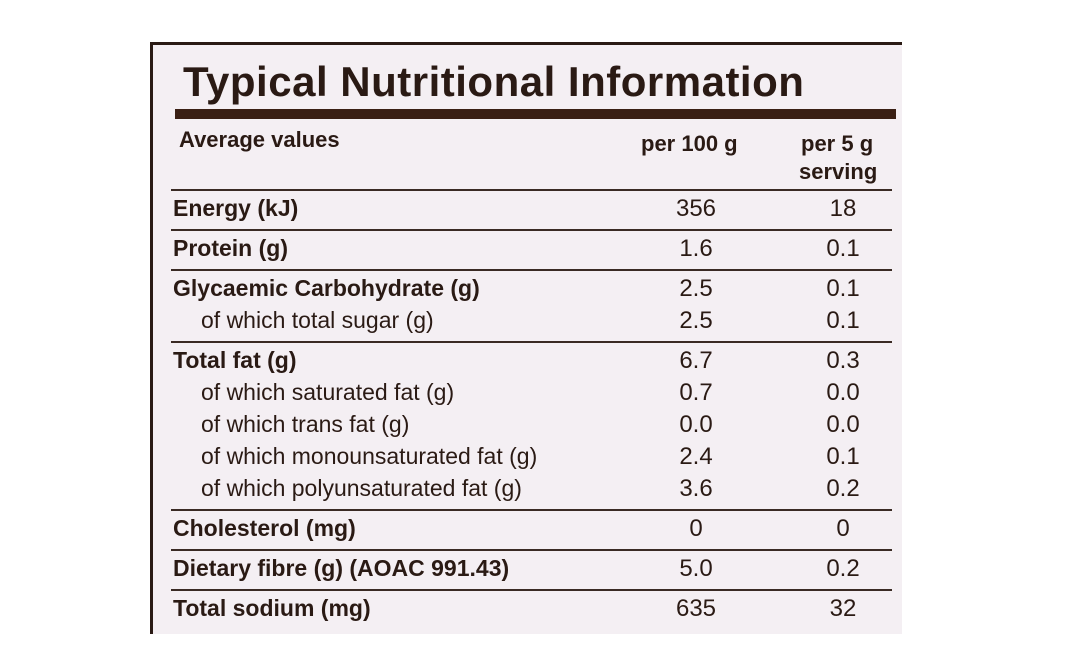 This screenshot has height=671, width=1068. Describe the element at coordinates (843, 208) in the screenshot. I see `value-per5: 18` at that location.